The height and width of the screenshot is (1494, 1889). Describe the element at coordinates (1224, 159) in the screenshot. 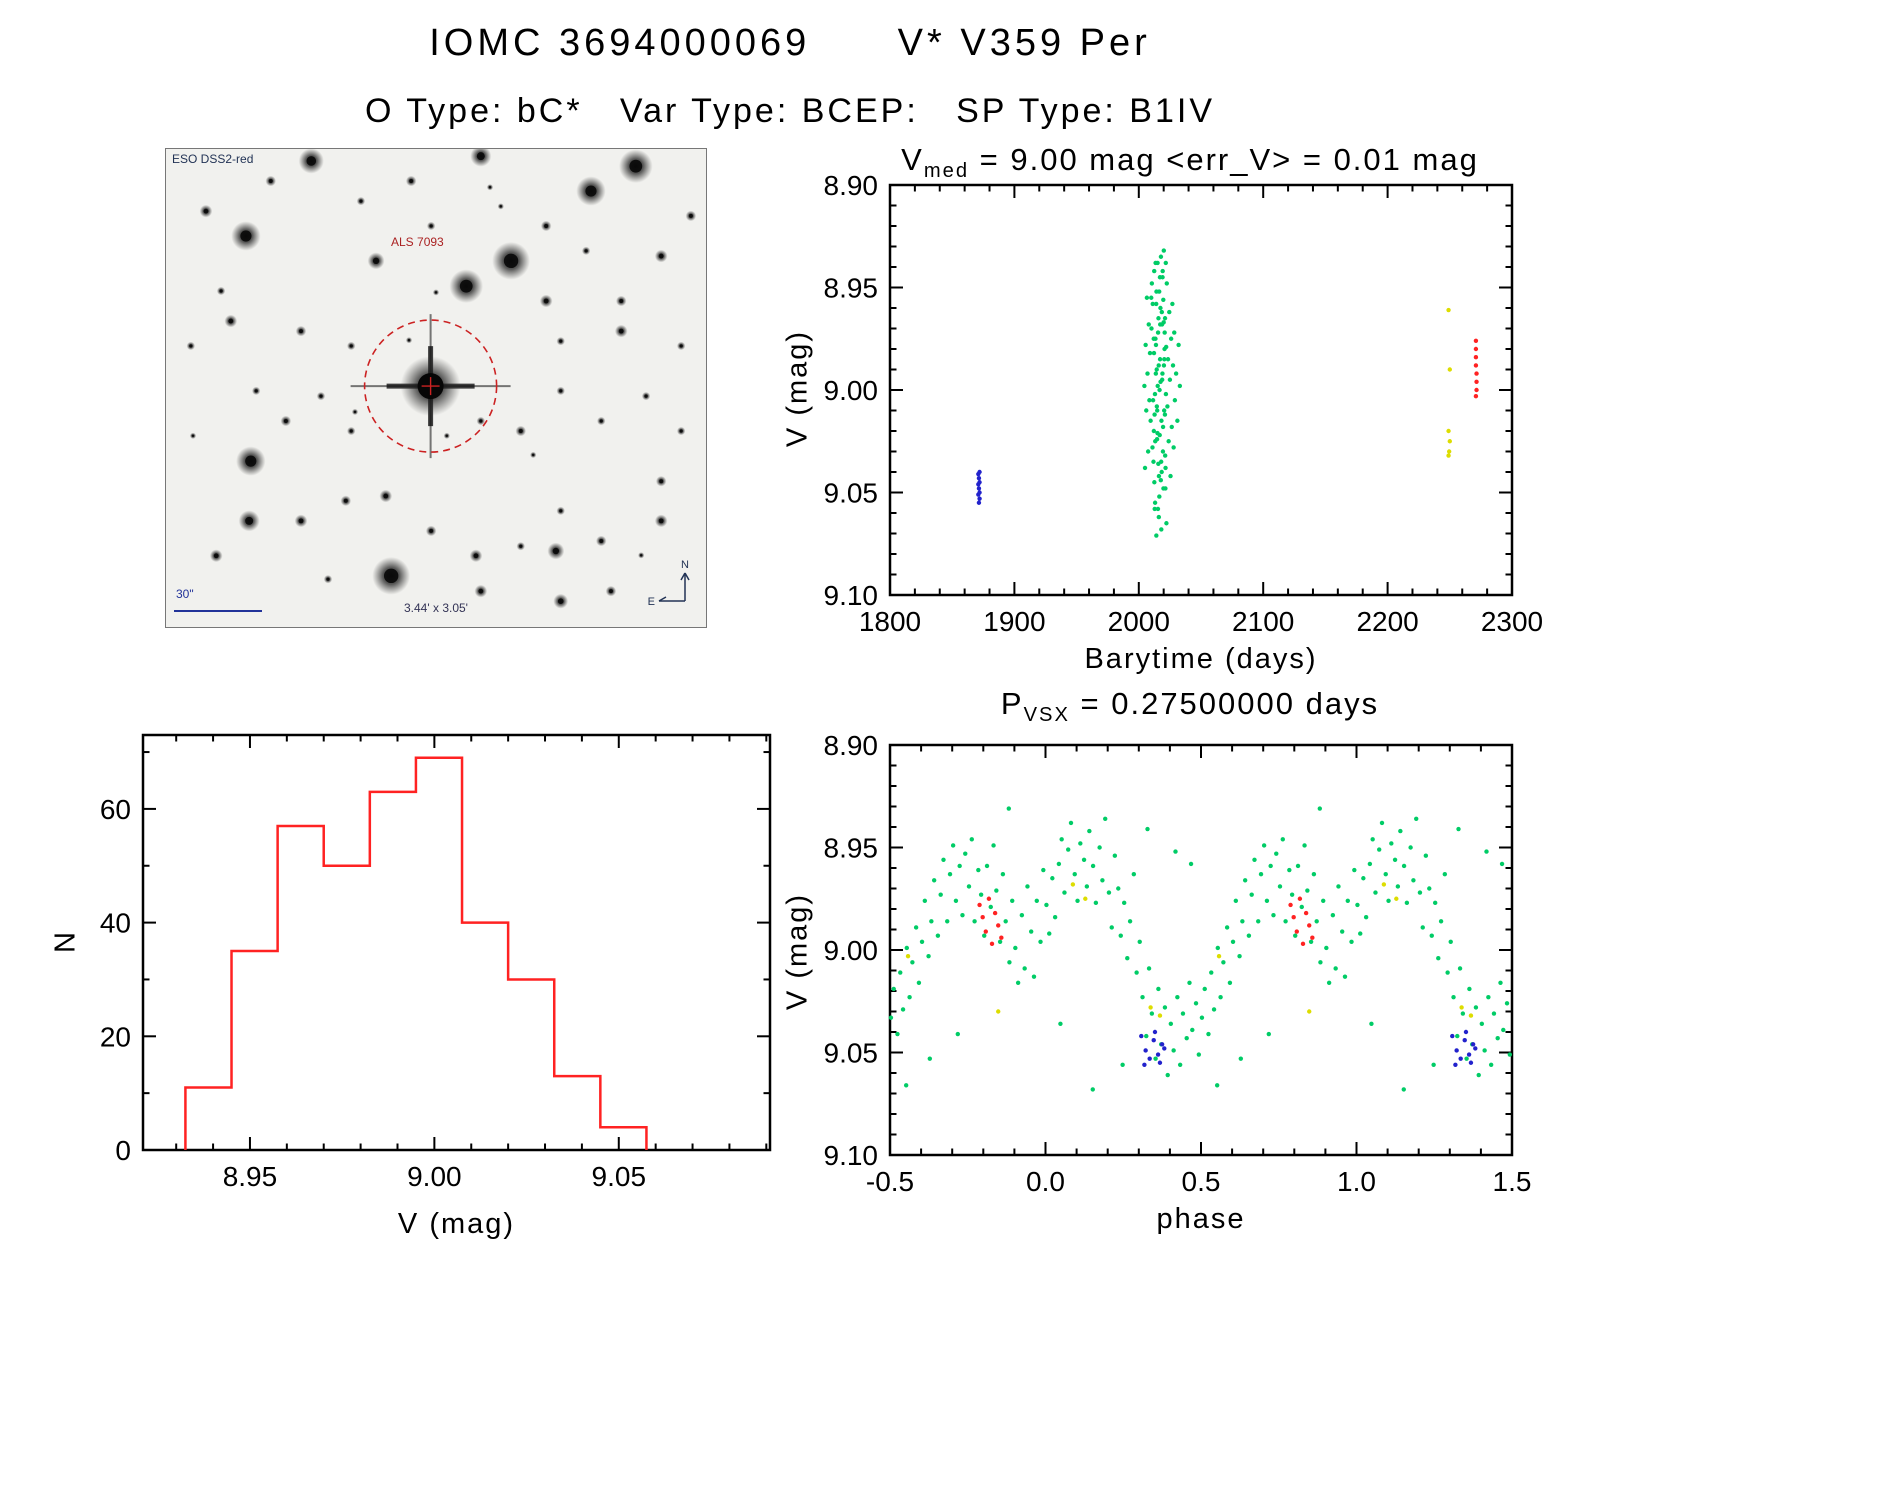

I see `lightcurve-title-rest: = 9.00 mag <err_V> = 0.01 mag` at that location.